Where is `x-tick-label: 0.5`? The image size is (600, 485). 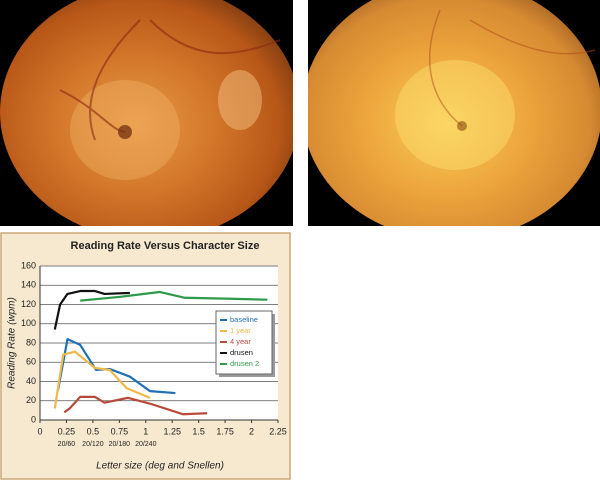
x-tick-label: 0.5 is located at coordinates (93, 431).